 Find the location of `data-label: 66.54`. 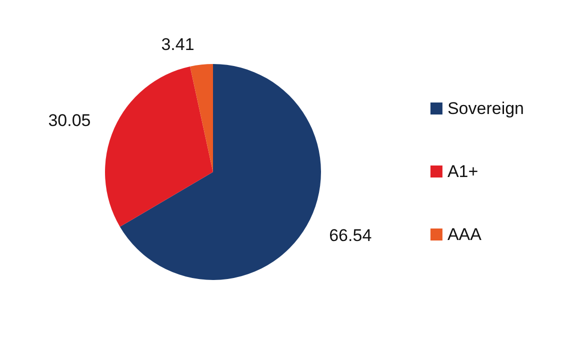

data-label: 66.54 is located at coordinates (350, 236).